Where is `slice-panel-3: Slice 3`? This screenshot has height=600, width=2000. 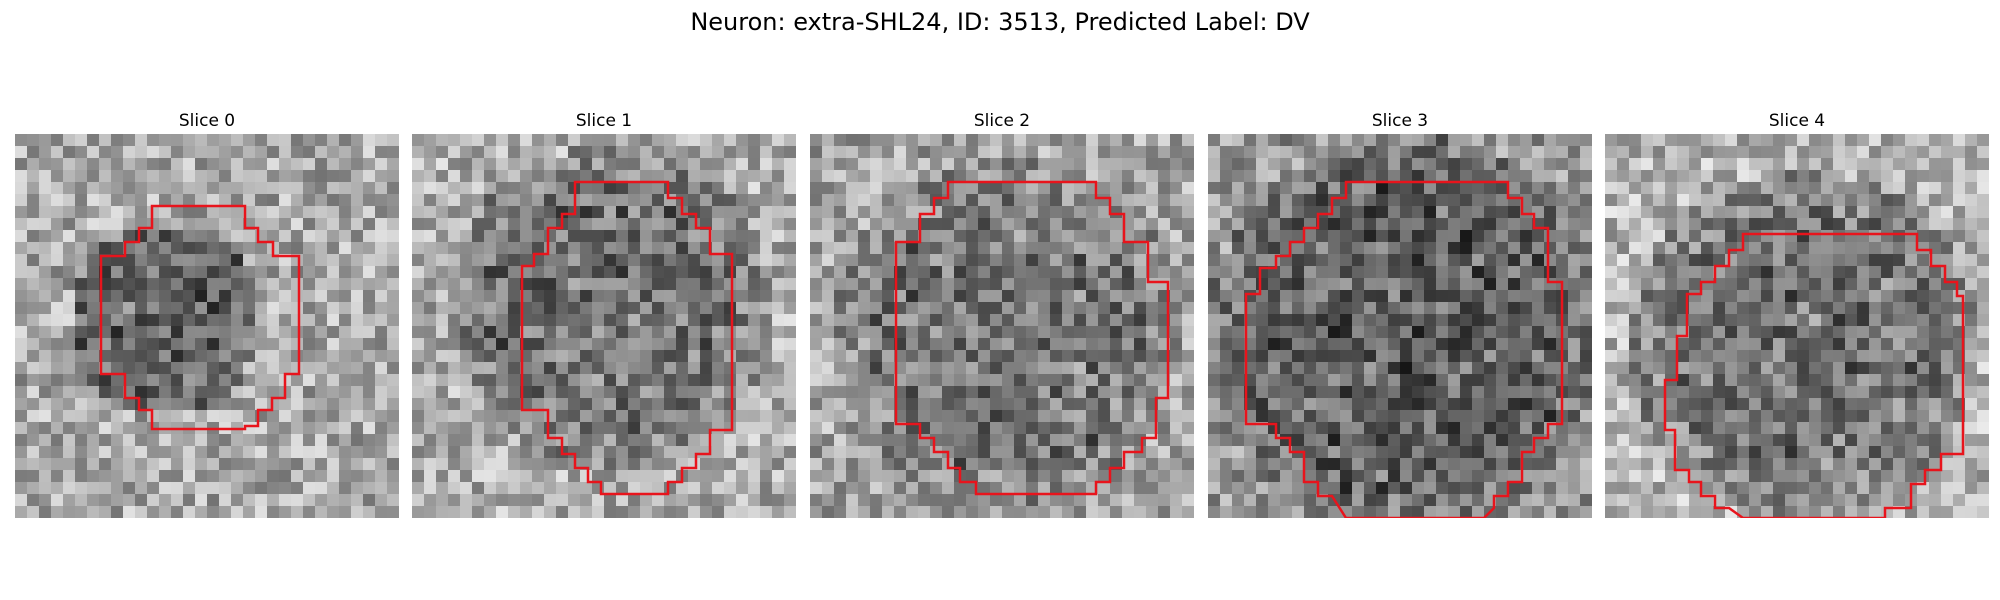
slice-panel-3: Slice 3 is located at coordinates (1400, 313).